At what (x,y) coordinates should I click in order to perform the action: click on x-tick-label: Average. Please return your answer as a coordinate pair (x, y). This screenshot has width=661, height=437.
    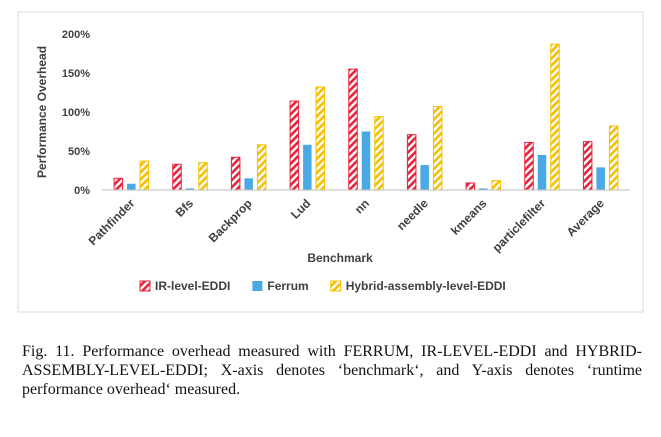
    Looking at the image, I should click on (585, 217).